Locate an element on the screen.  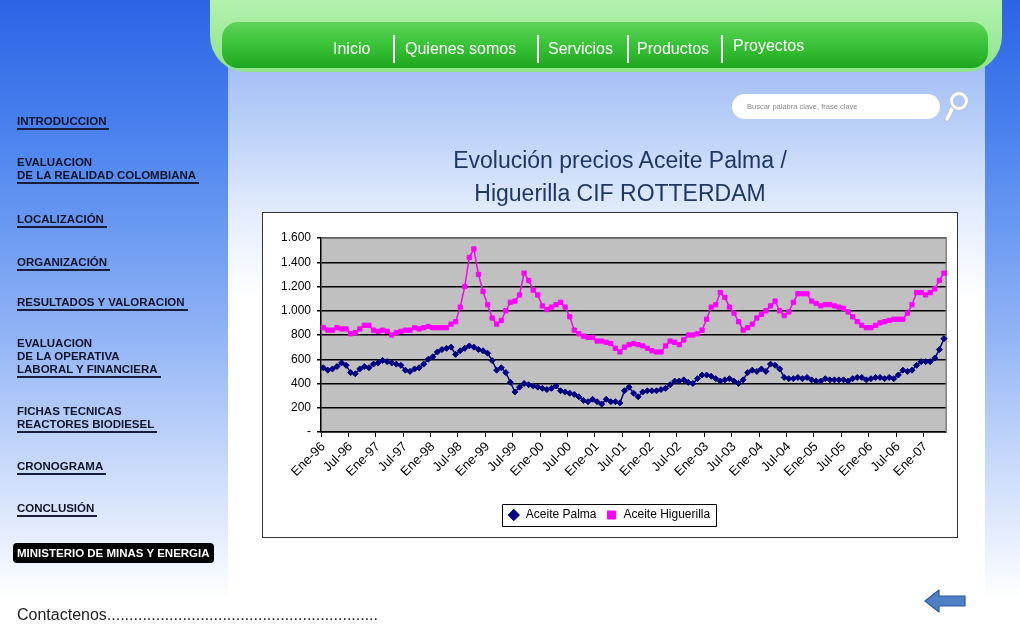
text: RESULTADOS Y VALORACION is located at coordinates (102, 303).